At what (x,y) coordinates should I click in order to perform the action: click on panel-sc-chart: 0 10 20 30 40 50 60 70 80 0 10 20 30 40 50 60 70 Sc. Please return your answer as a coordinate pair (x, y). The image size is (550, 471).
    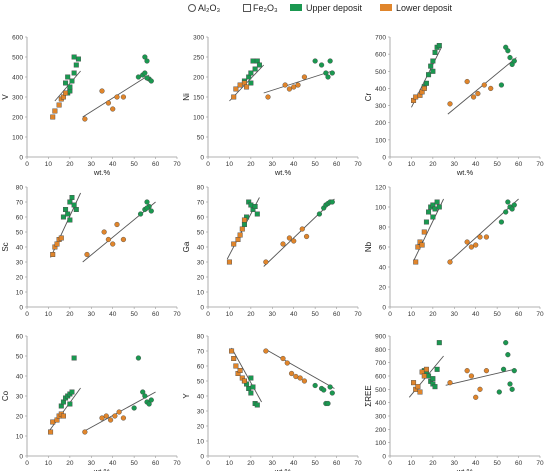
    Looking at the image, I should click on (91, 252).